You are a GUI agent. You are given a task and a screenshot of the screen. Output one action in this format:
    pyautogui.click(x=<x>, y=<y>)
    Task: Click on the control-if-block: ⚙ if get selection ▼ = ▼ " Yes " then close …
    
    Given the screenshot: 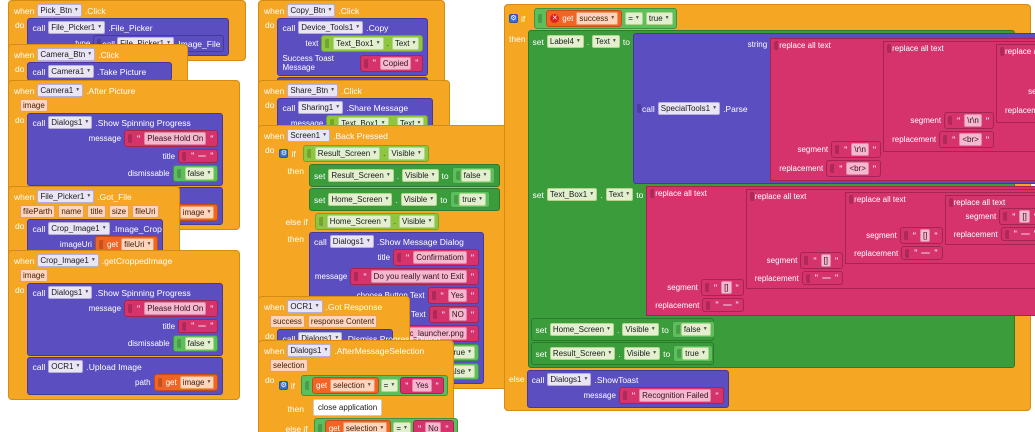 What is the action you would take?
    pyautogui.click(x=367, y=402)
    